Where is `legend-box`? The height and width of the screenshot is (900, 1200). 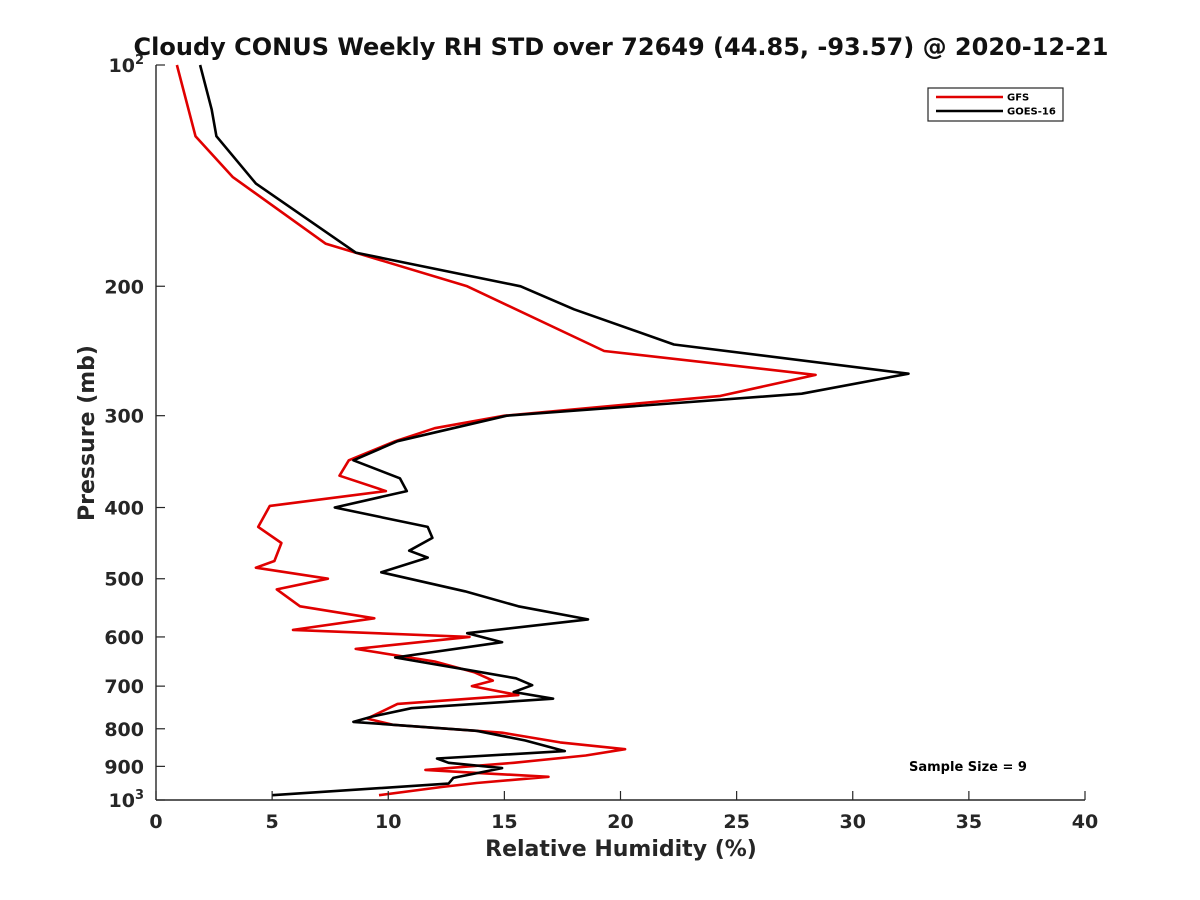 legend-box is located at coordinates (995, 104).